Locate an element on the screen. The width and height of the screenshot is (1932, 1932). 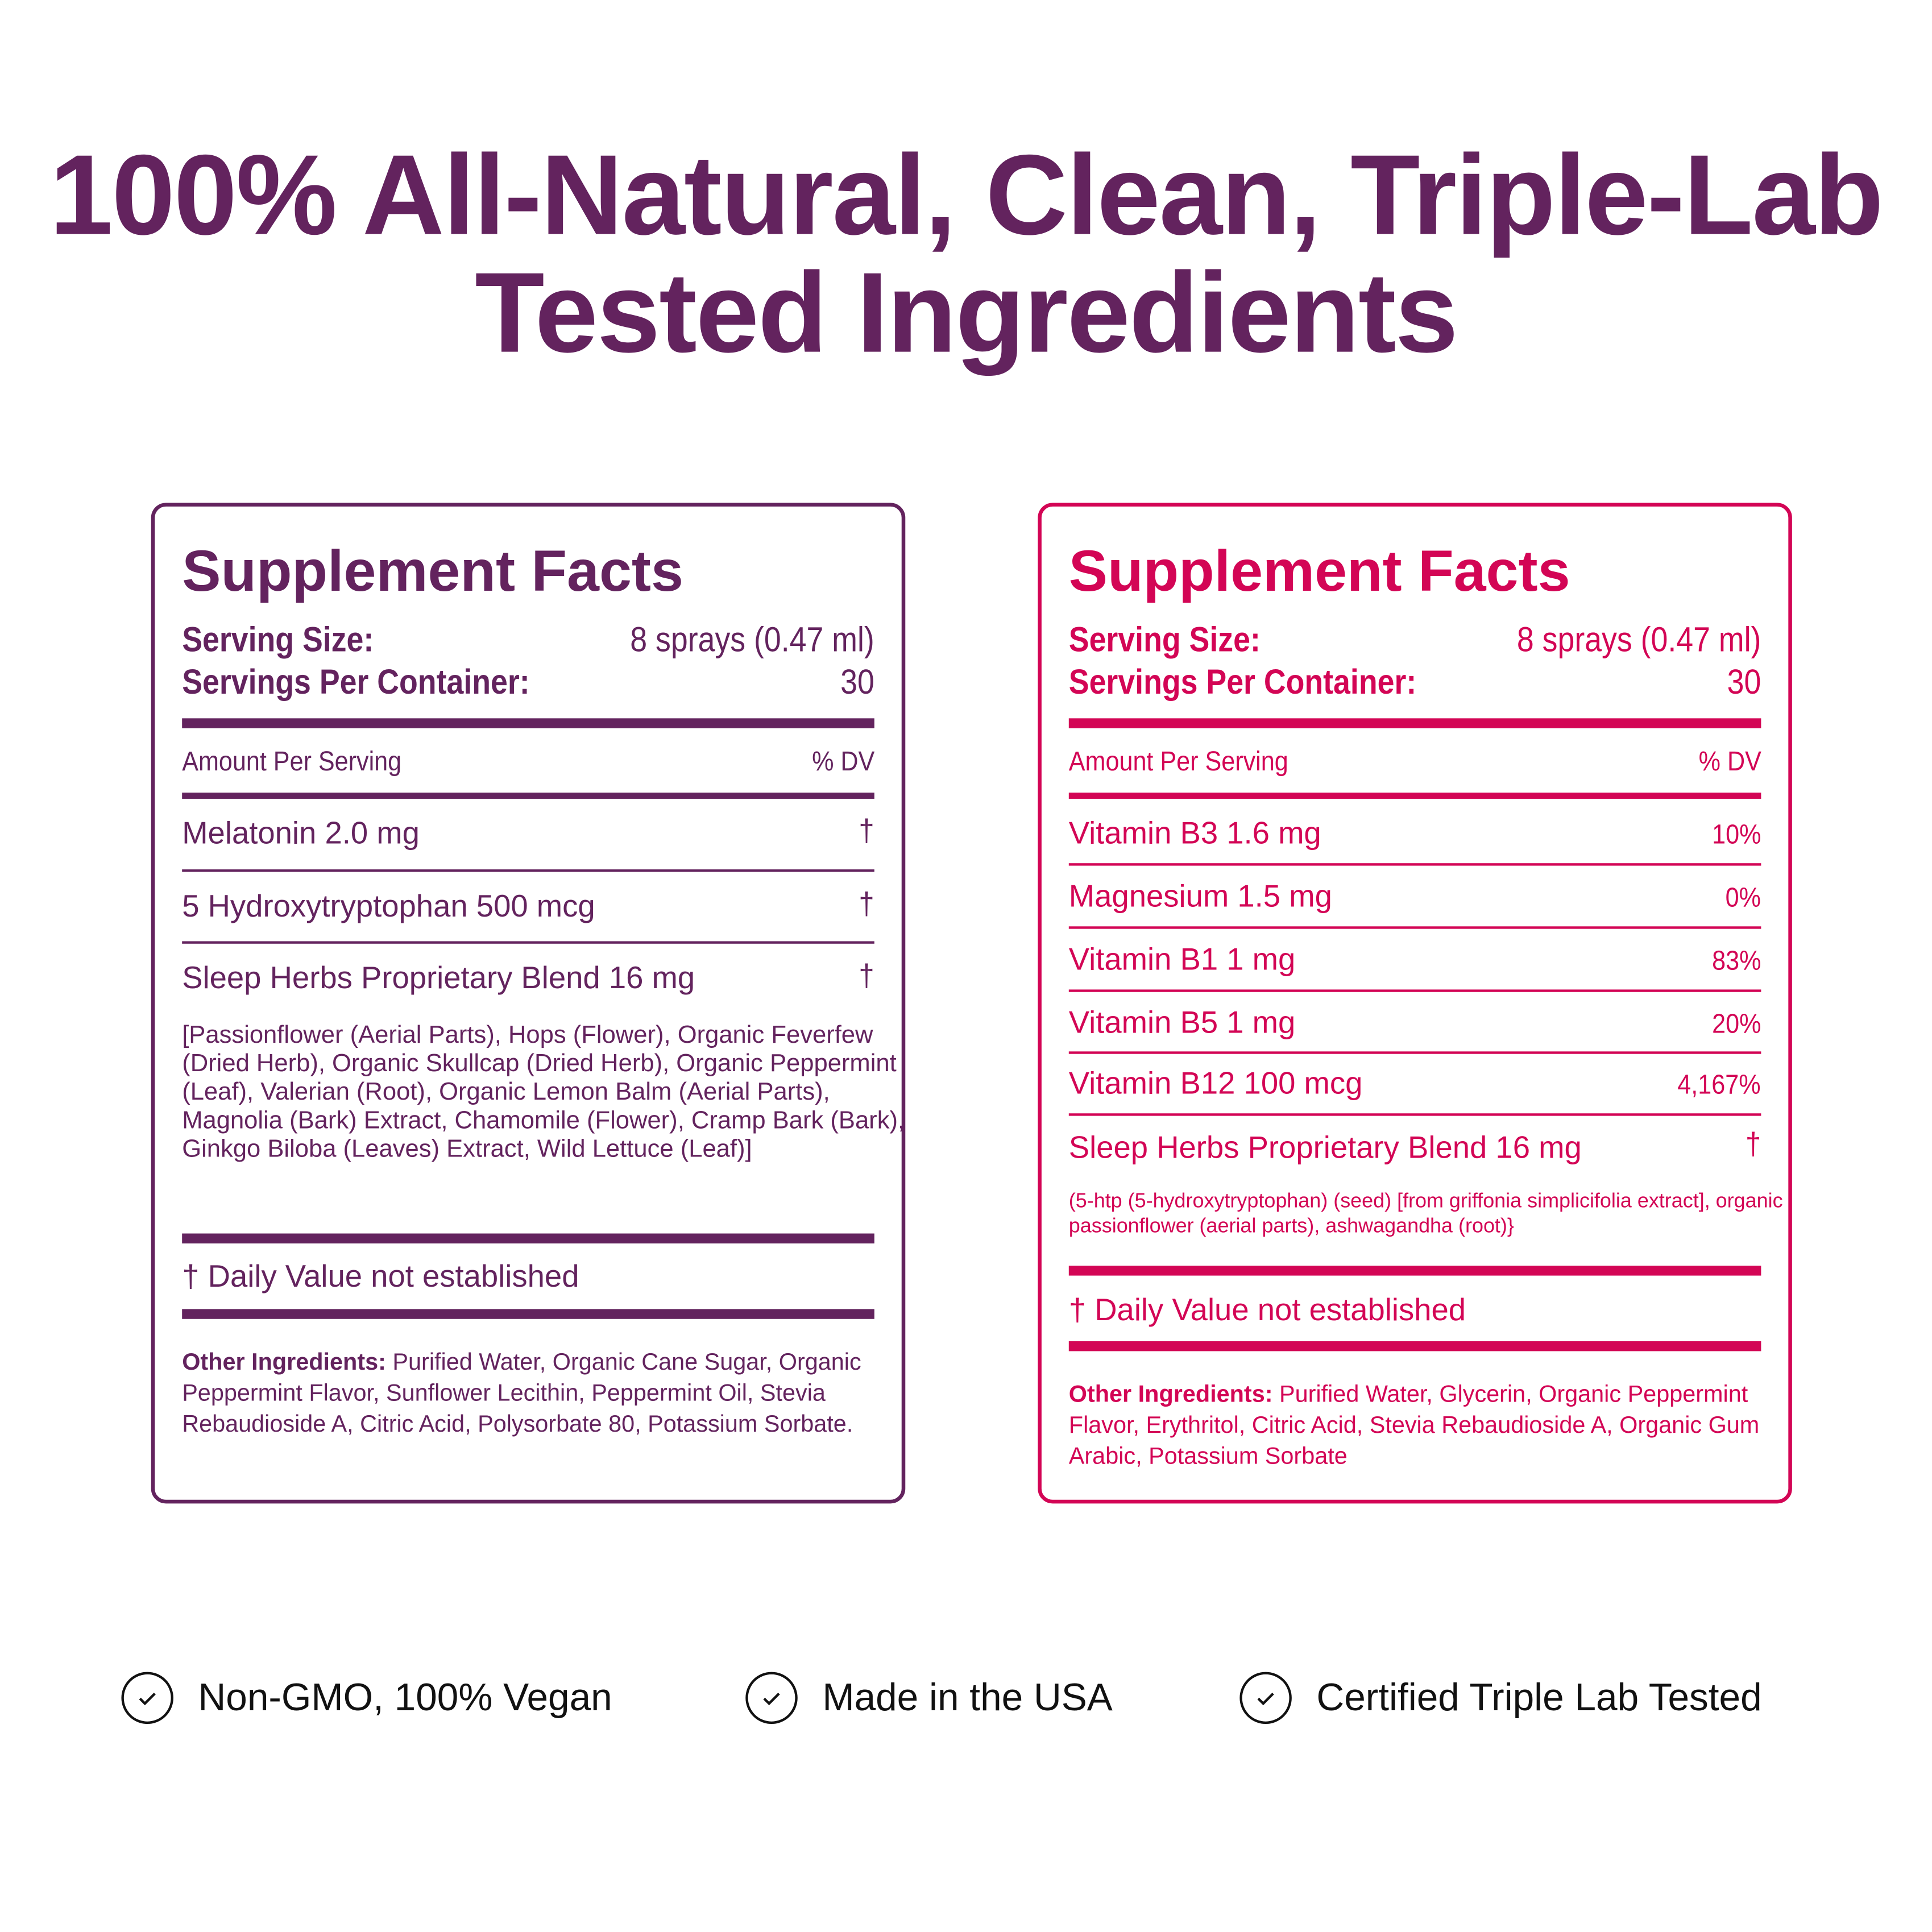
badge-made-in-usa: Made in the USA is located at coordinates (929, 1698).